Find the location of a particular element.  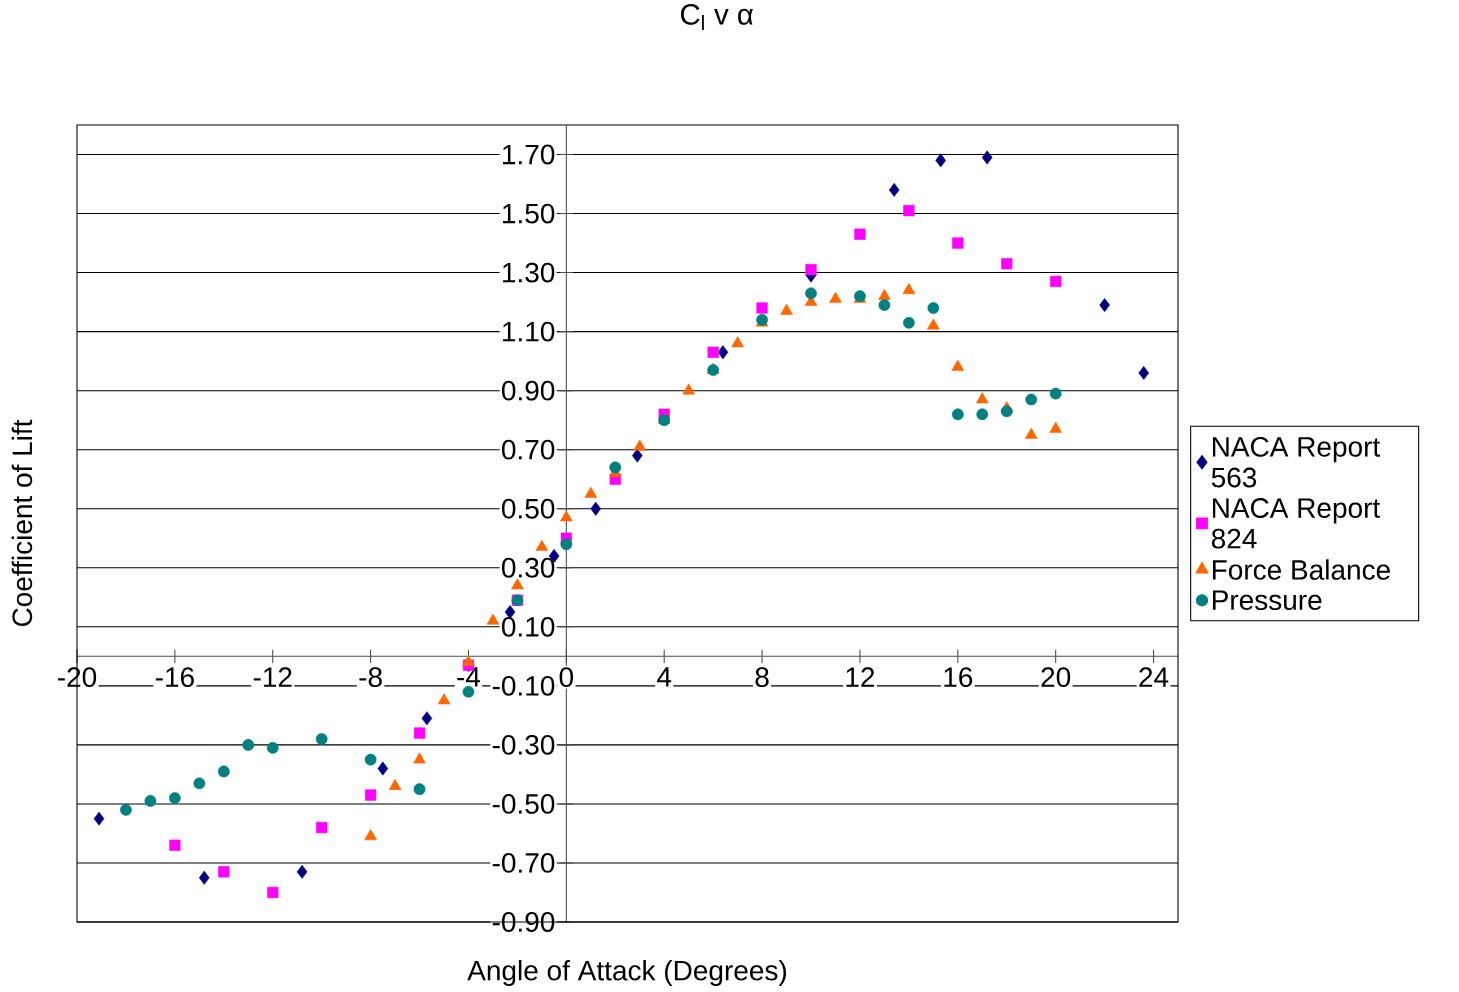

y-tick-label: -0.10 is located at coordinates (523, 685).